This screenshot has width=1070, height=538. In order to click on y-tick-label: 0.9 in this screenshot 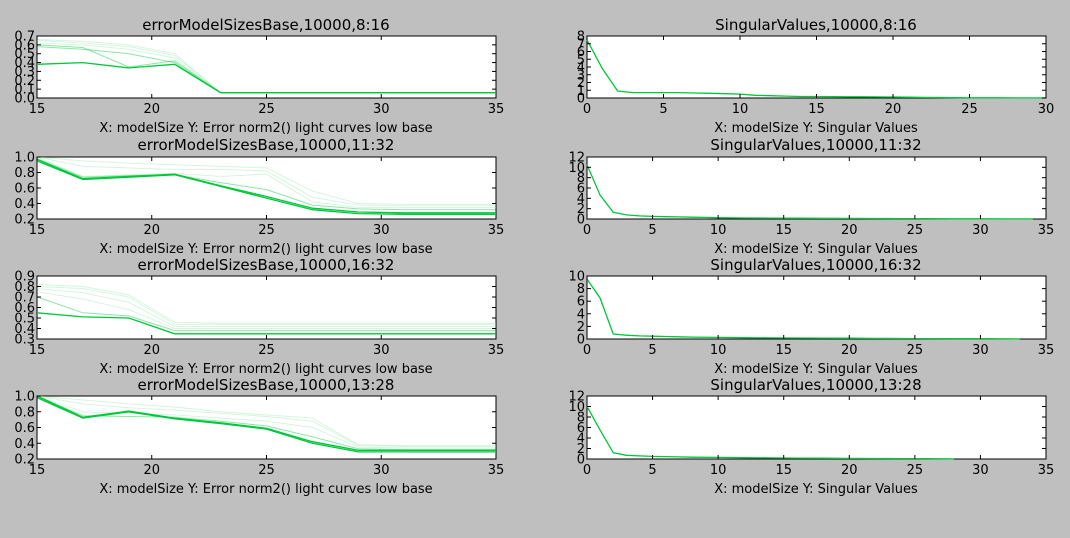, I will do `click(24, 277)`.